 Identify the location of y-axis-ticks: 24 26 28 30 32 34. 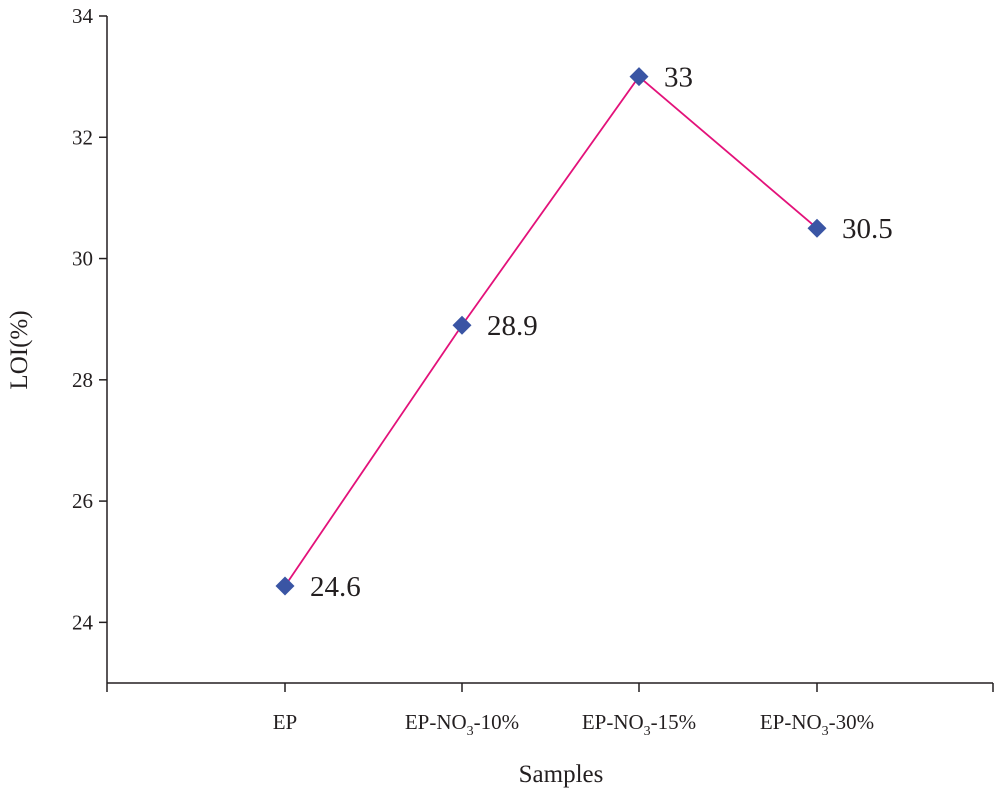
(89, 319).